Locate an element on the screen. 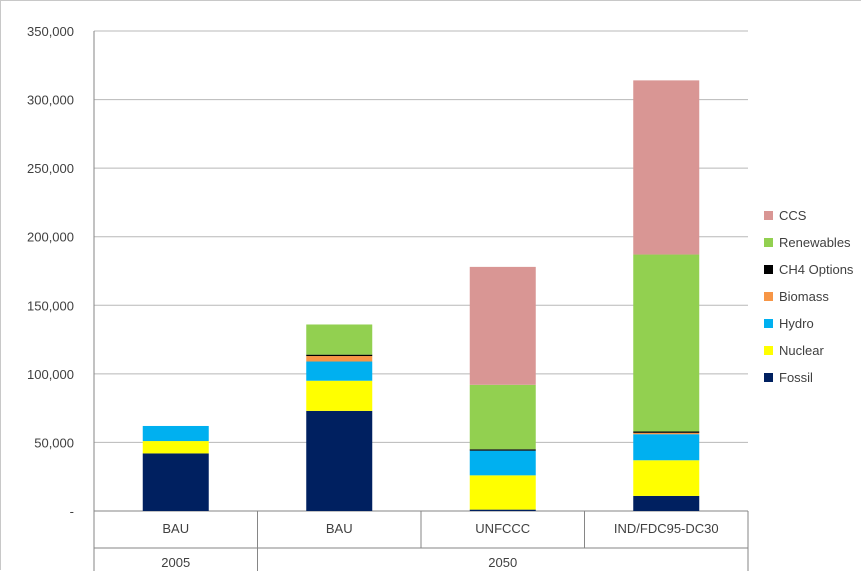 The height and width of the screenshot is (576, 861). legend-label: Hydro is located at coordinates (796, 323).